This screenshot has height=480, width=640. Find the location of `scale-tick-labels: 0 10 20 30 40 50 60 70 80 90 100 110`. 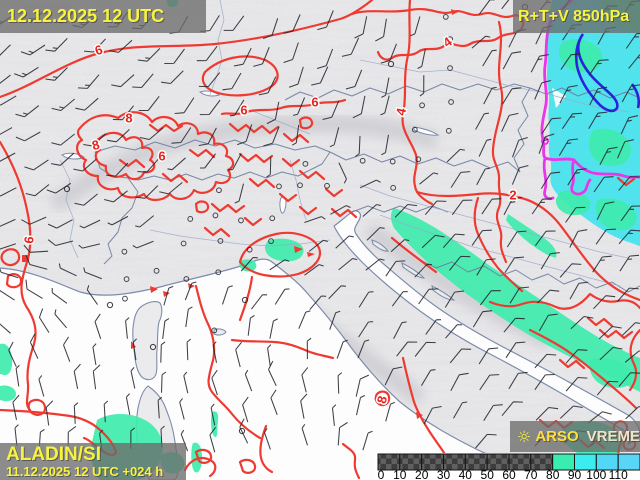

scale-tick-labels: 0 10 20 30 40 50 60 70 80 90 100 110 is located at coordinates (503, 474).